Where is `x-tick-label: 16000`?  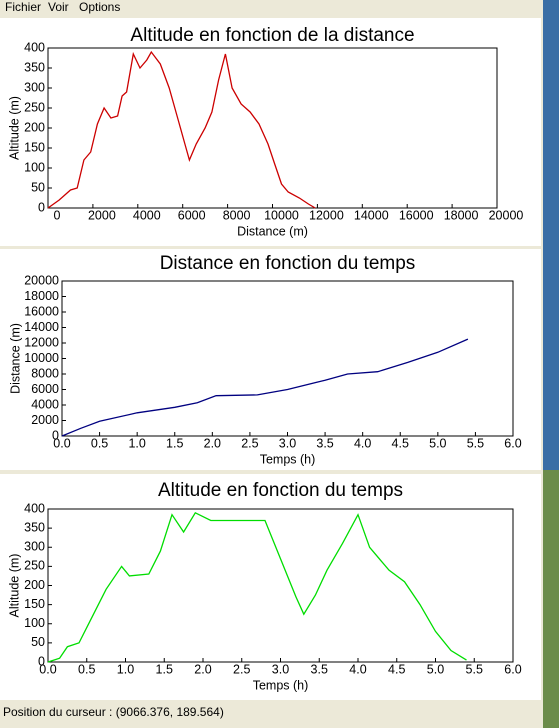
x-tick-label: 16000 is located at coordinates (416, 215).